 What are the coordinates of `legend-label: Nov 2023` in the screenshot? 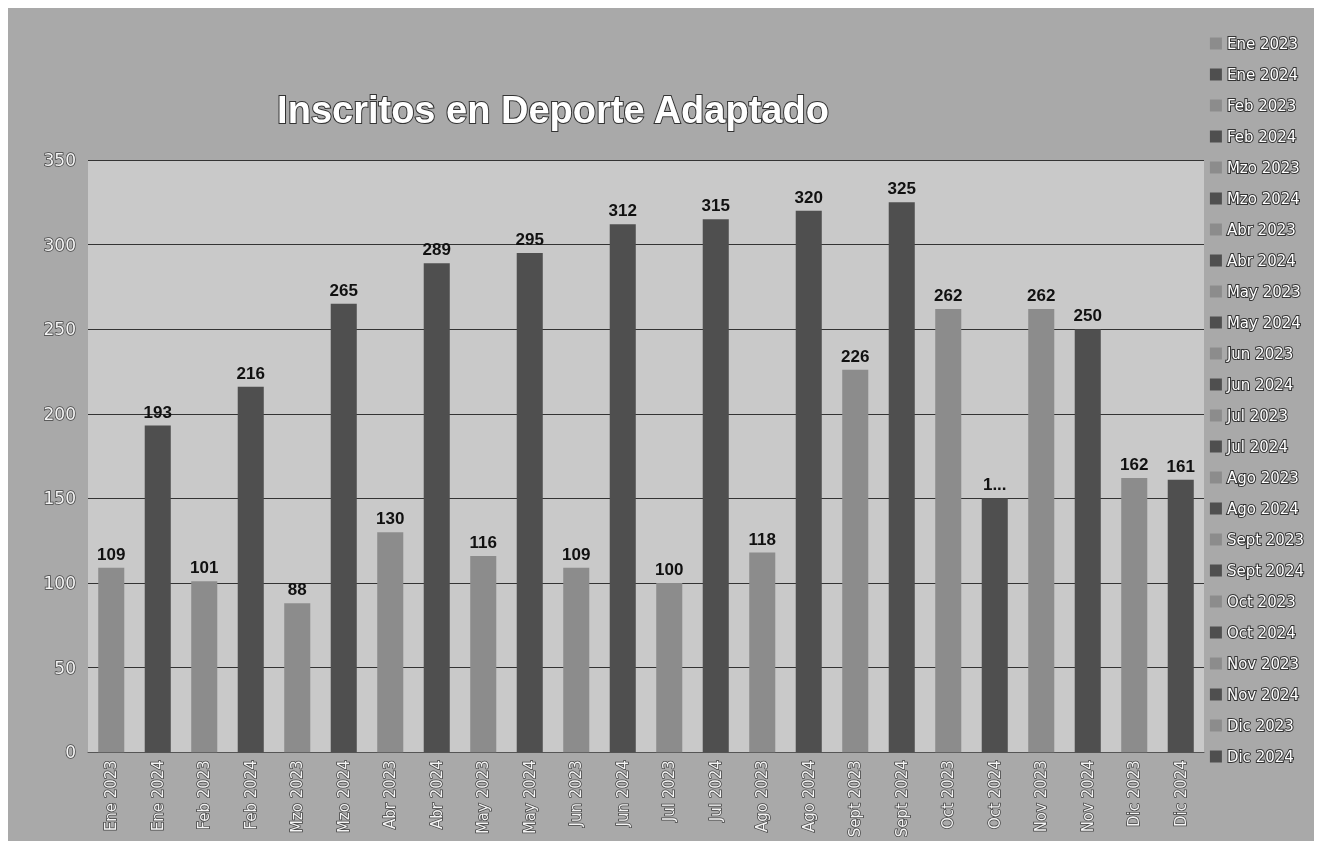 It's located at (1263, 663).